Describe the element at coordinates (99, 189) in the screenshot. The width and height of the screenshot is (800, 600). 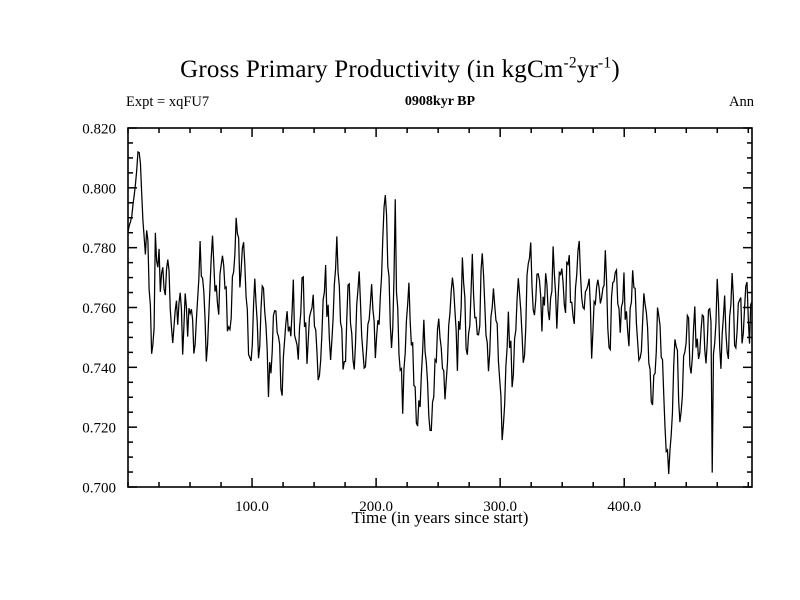
I see `y-tick-label: 0.800` at that location.